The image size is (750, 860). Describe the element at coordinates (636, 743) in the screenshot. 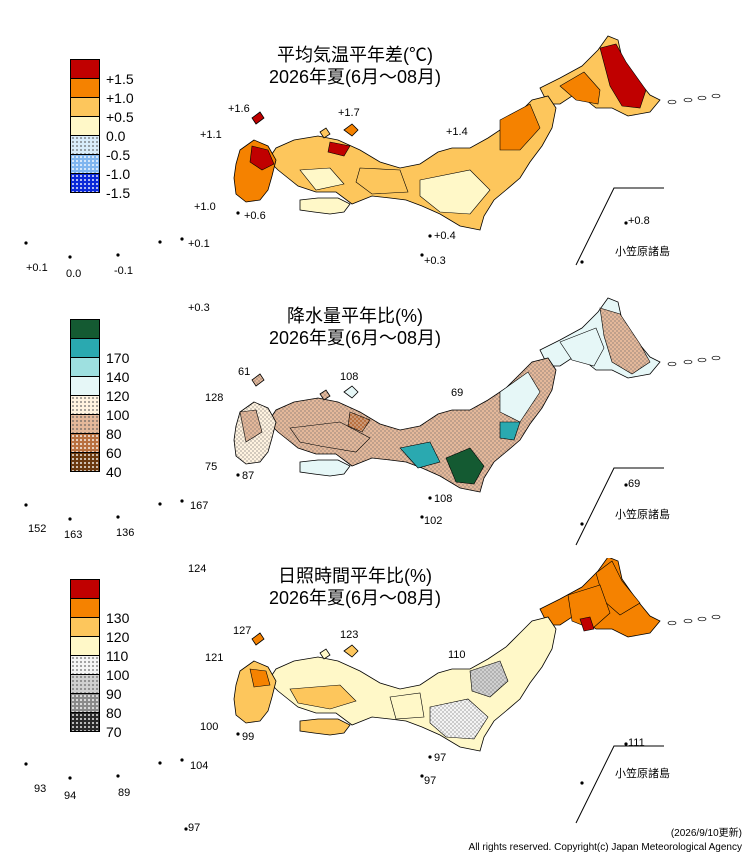

I see `station-value: 111` at that location.